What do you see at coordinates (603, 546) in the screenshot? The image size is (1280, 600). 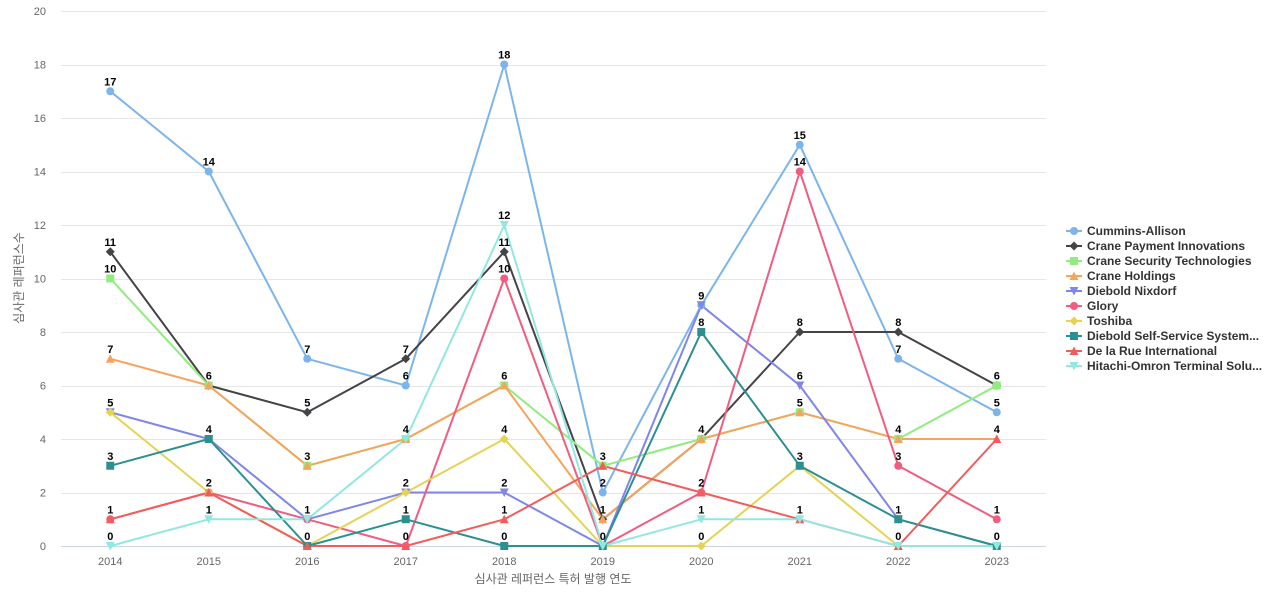 I see `point-hitachi-omron-terminal-solu-2019` at bounding box center [603, 546].